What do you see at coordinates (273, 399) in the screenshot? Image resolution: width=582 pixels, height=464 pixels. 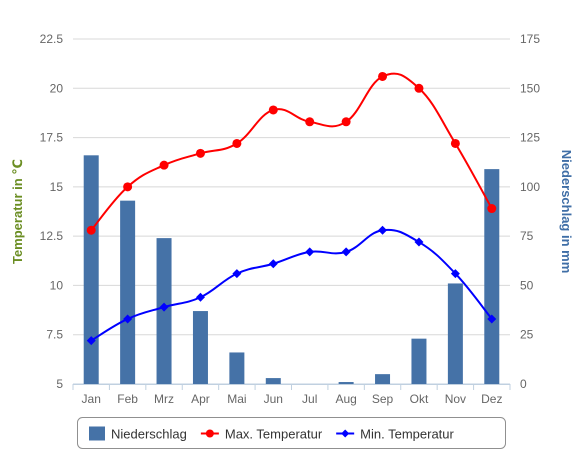 I see `x-tick-label: Jun` at bounding box center [273, 399].